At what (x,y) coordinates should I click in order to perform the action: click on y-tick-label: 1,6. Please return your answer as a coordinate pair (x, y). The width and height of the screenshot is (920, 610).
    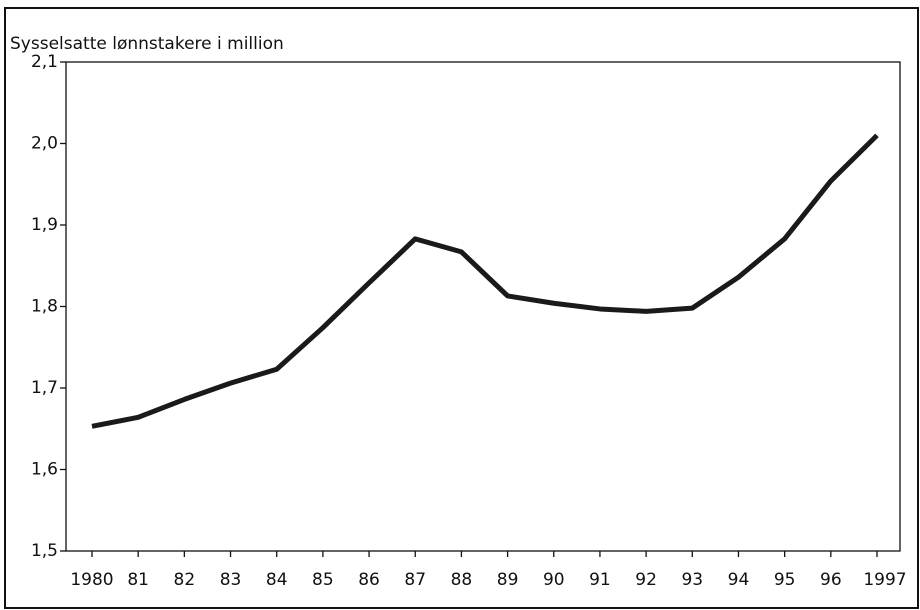
    Looking at the image, I should click on (44, 470).